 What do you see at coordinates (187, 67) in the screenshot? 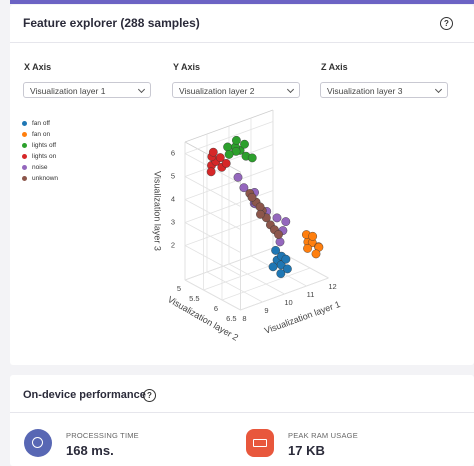
I see `axis-label: Y Axis` at bounding box center [187, 67].